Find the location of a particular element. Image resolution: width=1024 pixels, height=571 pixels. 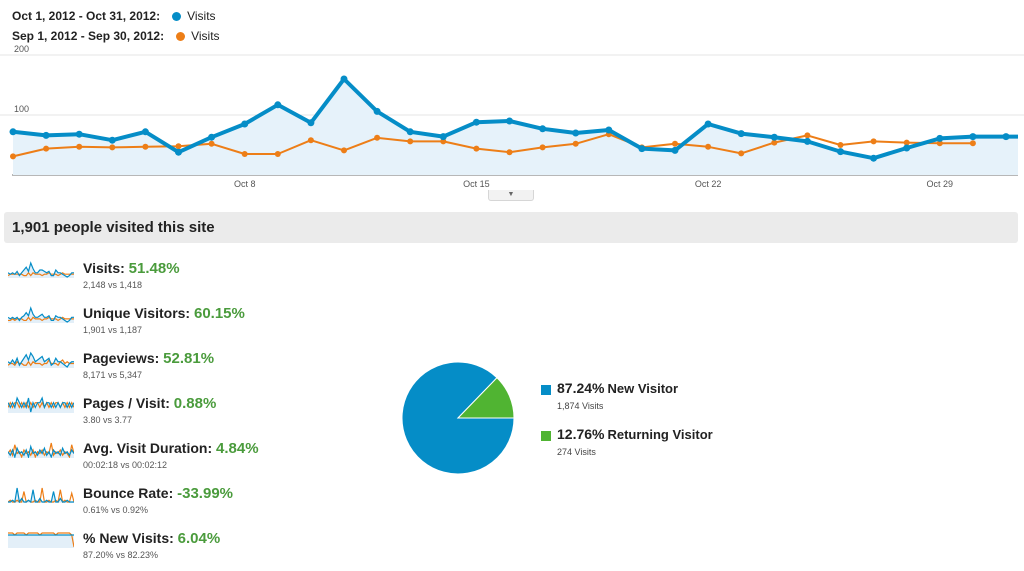

metric-bounce-rate: Bounce Rate: -33.99% 0.61% vs 0.92% is located at coordinates (158, 505).